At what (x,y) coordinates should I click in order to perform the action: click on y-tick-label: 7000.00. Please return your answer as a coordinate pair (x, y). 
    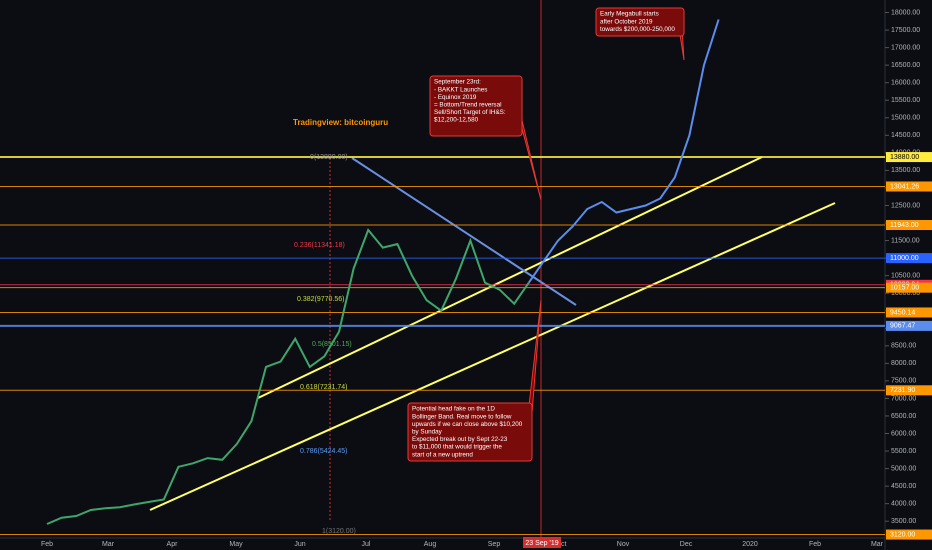
    Looking at the image, I should click on (903, 398).